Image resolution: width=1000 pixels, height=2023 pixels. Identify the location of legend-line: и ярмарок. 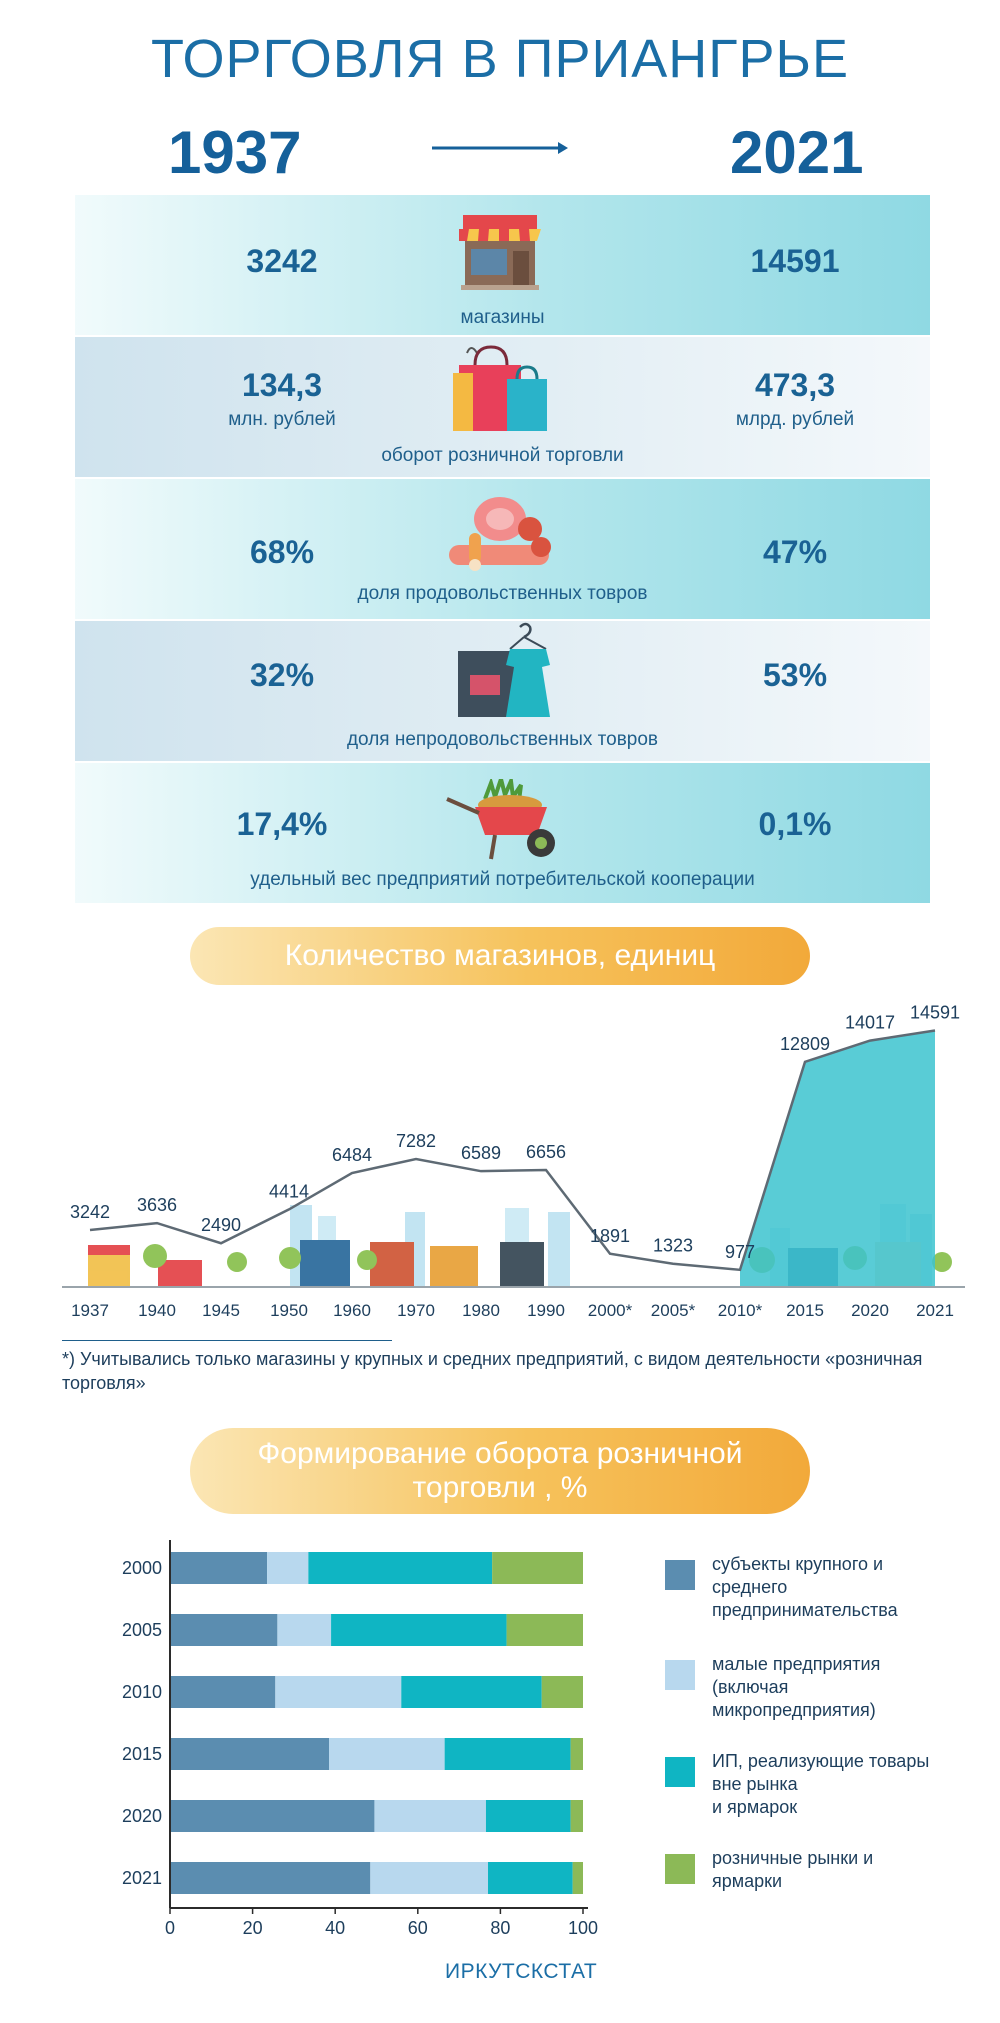
(755, 1807).